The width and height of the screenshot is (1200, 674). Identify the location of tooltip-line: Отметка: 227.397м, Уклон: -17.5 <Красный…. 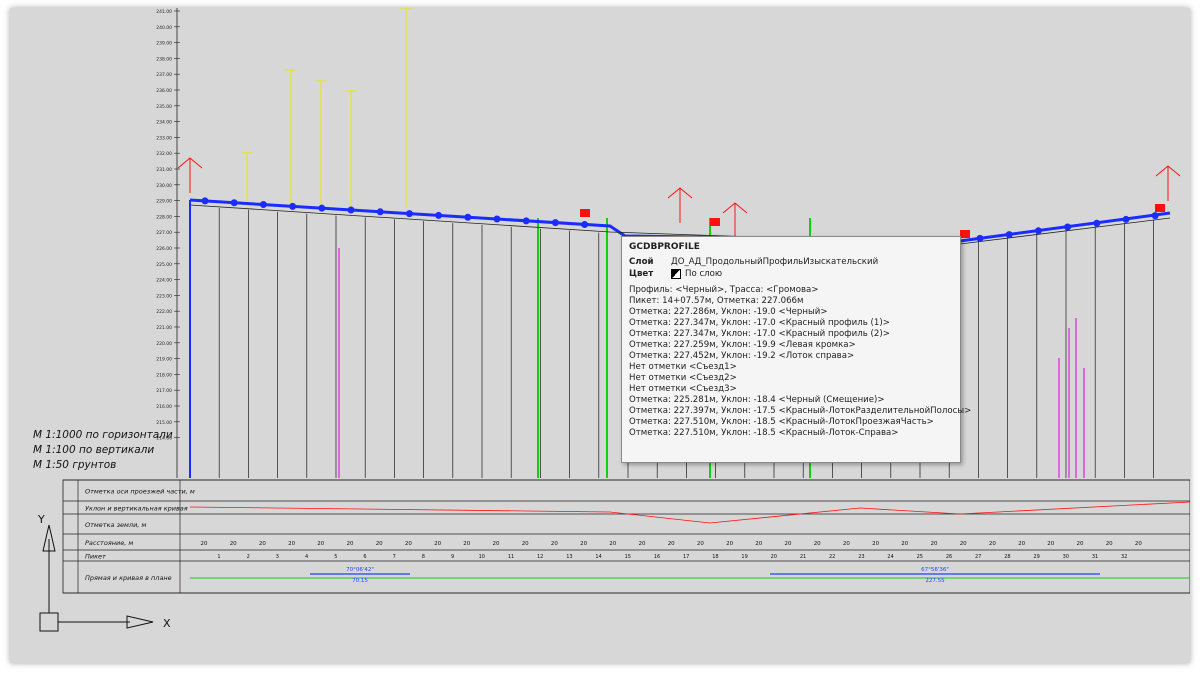
(800, 411).